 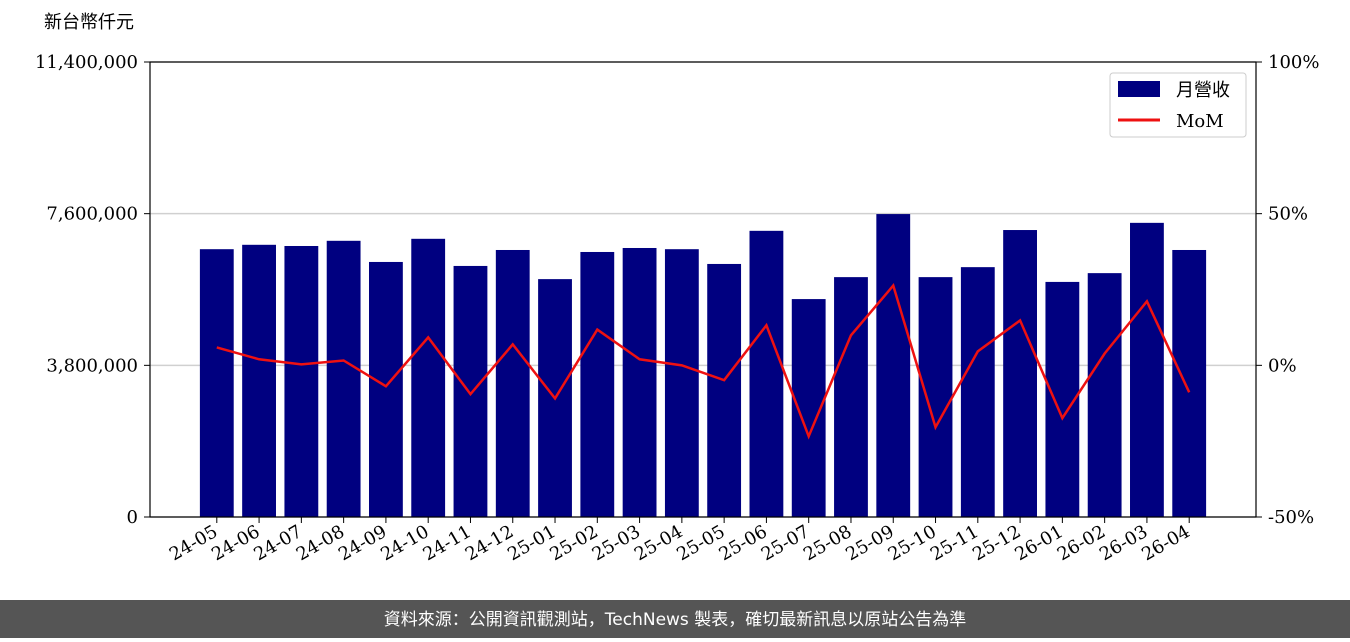 I want to click on y-tick-label: 3,800,000, so click(x=92, y=365).